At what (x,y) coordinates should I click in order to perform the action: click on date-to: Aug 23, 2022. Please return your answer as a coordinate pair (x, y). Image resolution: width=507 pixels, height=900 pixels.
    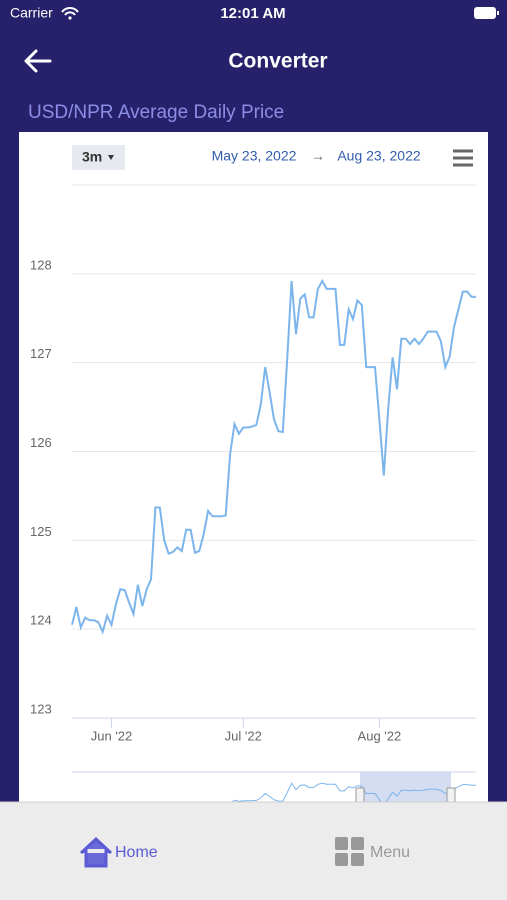
    Looking at the image, I should click on (379, 156).